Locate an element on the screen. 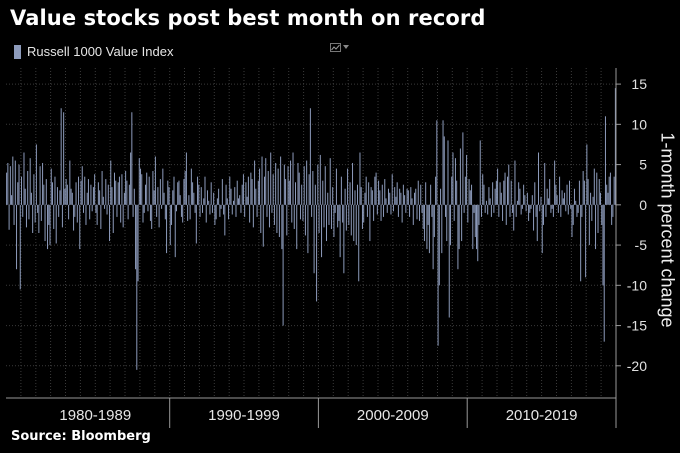 The width and height of the screenshot is (680, 453). source-note: Source: Bloomberg is located at coordinates (81, 436).